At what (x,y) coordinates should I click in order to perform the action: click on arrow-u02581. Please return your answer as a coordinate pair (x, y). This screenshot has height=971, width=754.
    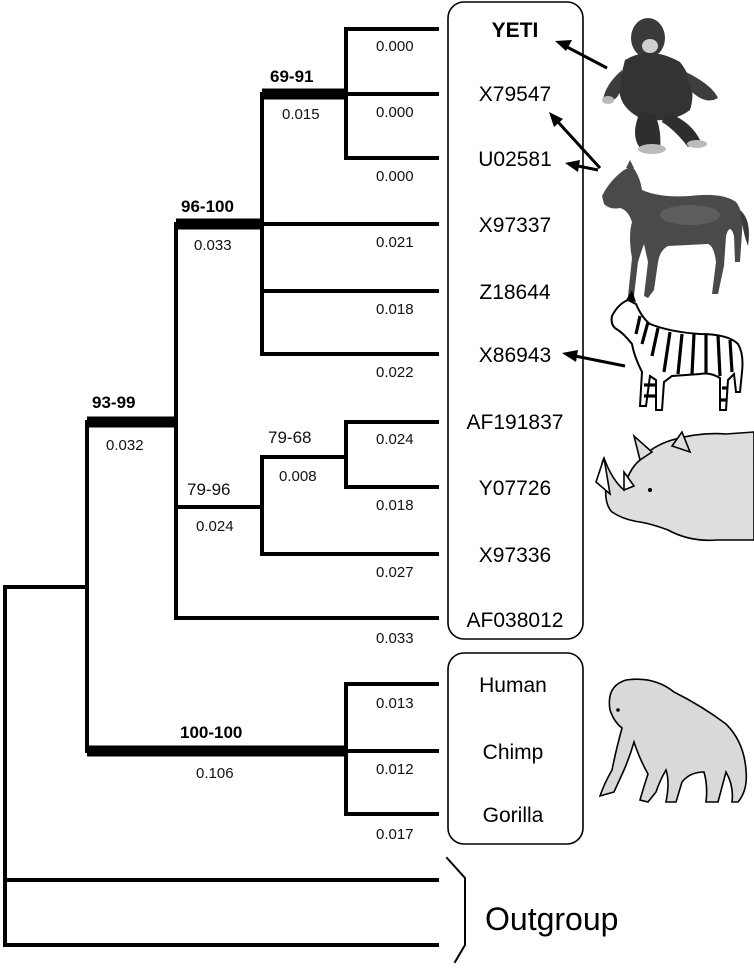
    Looking at the image, I should click on (588, 168).